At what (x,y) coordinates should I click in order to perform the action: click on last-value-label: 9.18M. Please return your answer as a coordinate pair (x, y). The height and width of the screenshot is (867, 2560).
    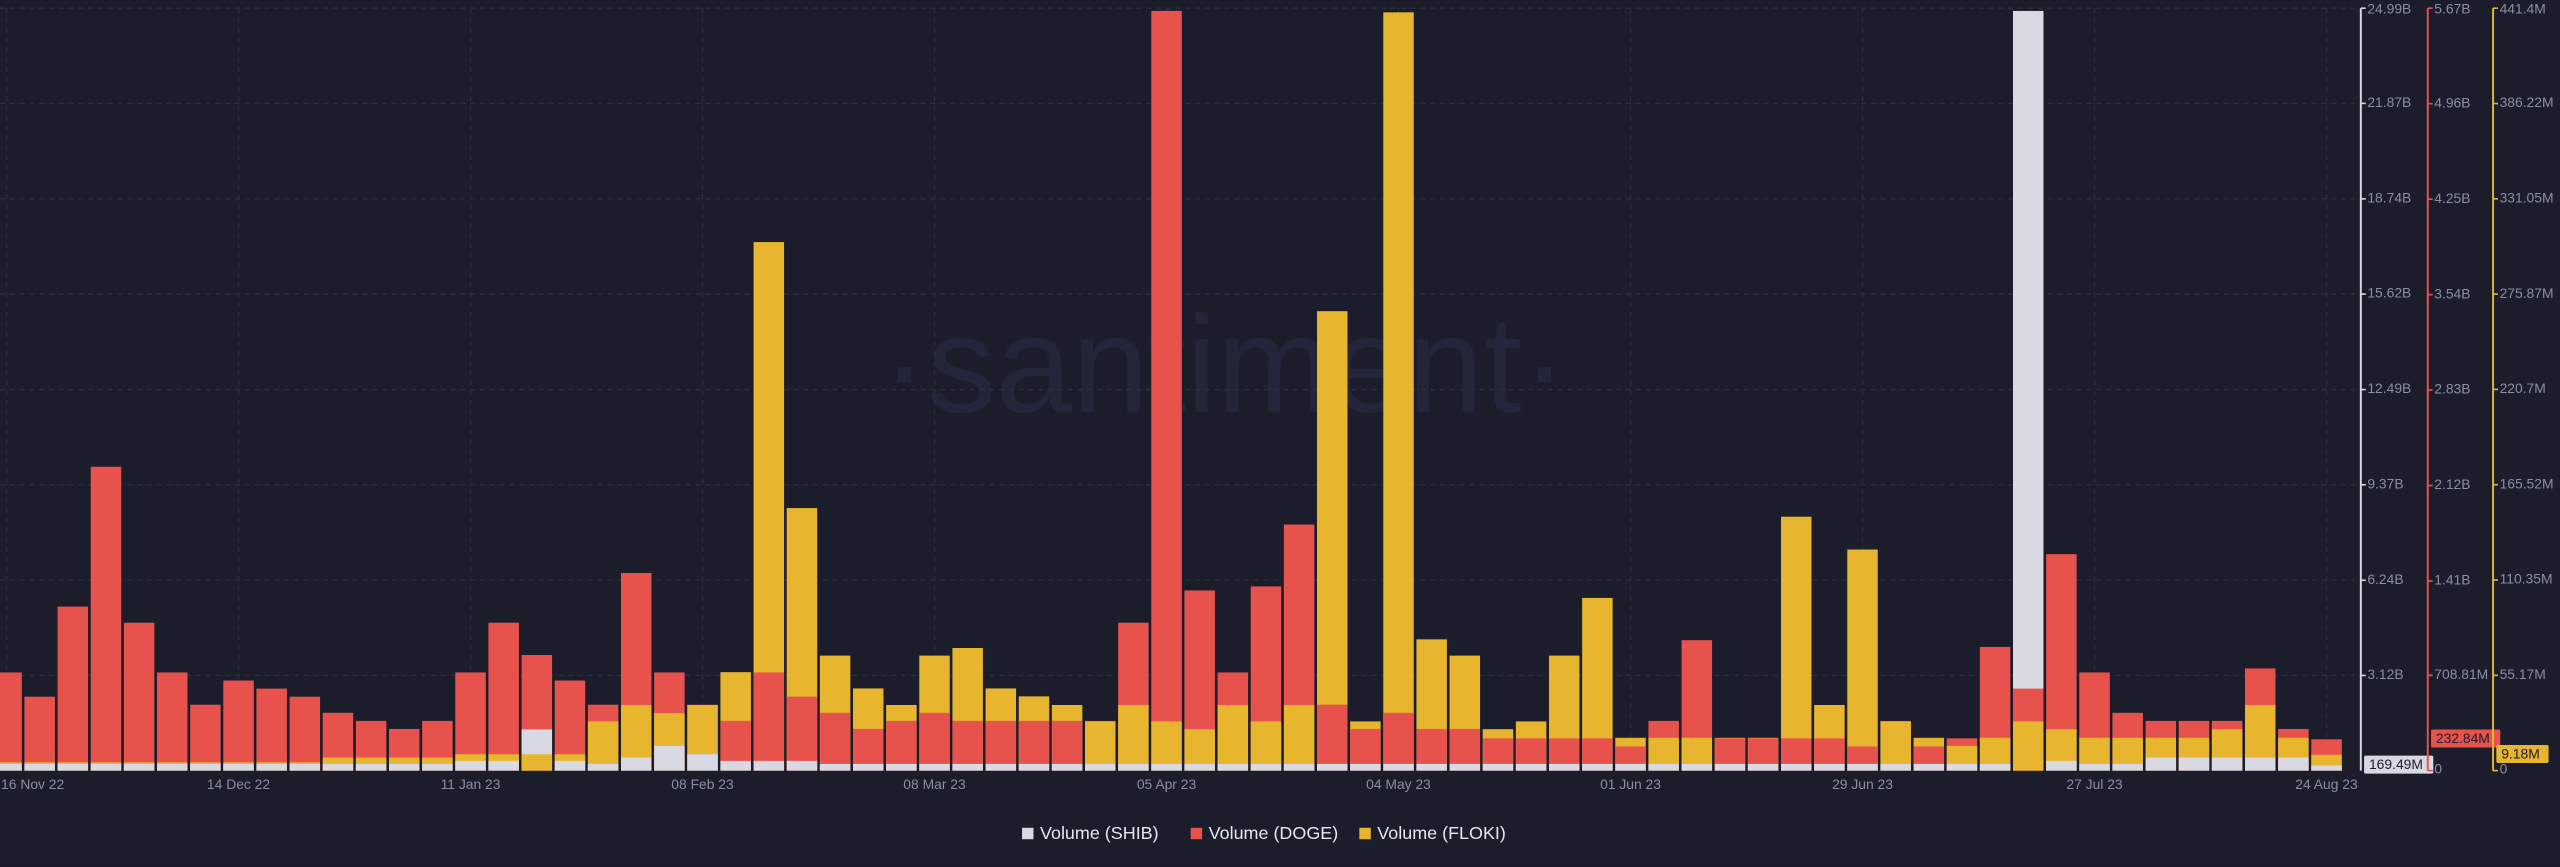
    Looking at the image, I should click on (2520, 753).